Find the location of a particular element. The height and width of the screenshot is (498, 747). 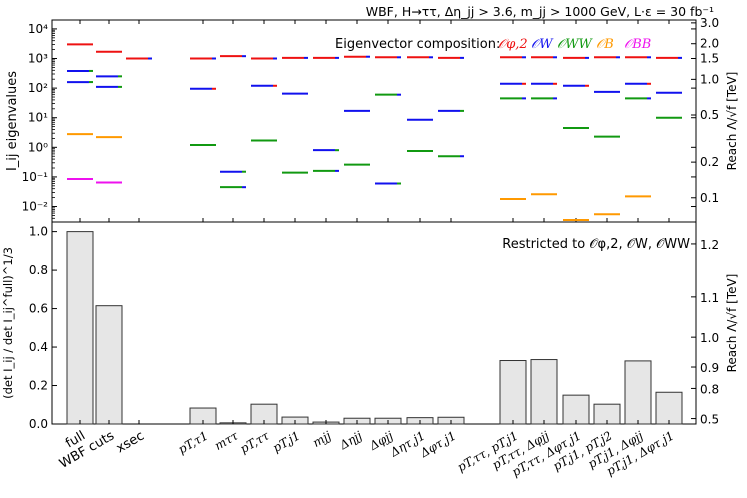

bottom-right-tick-label: 1.1 is located at coordinates (709, 298).